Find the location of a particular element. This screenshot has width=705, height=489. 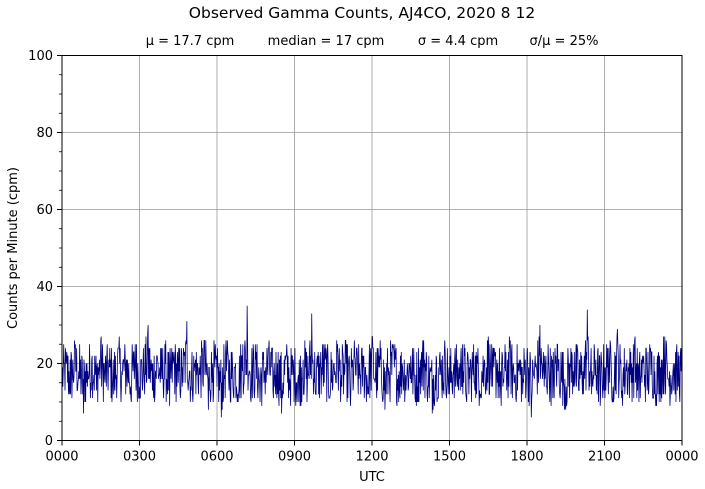

stat-ratio: σ/μ = 25% is located at coordinates (564, 41).